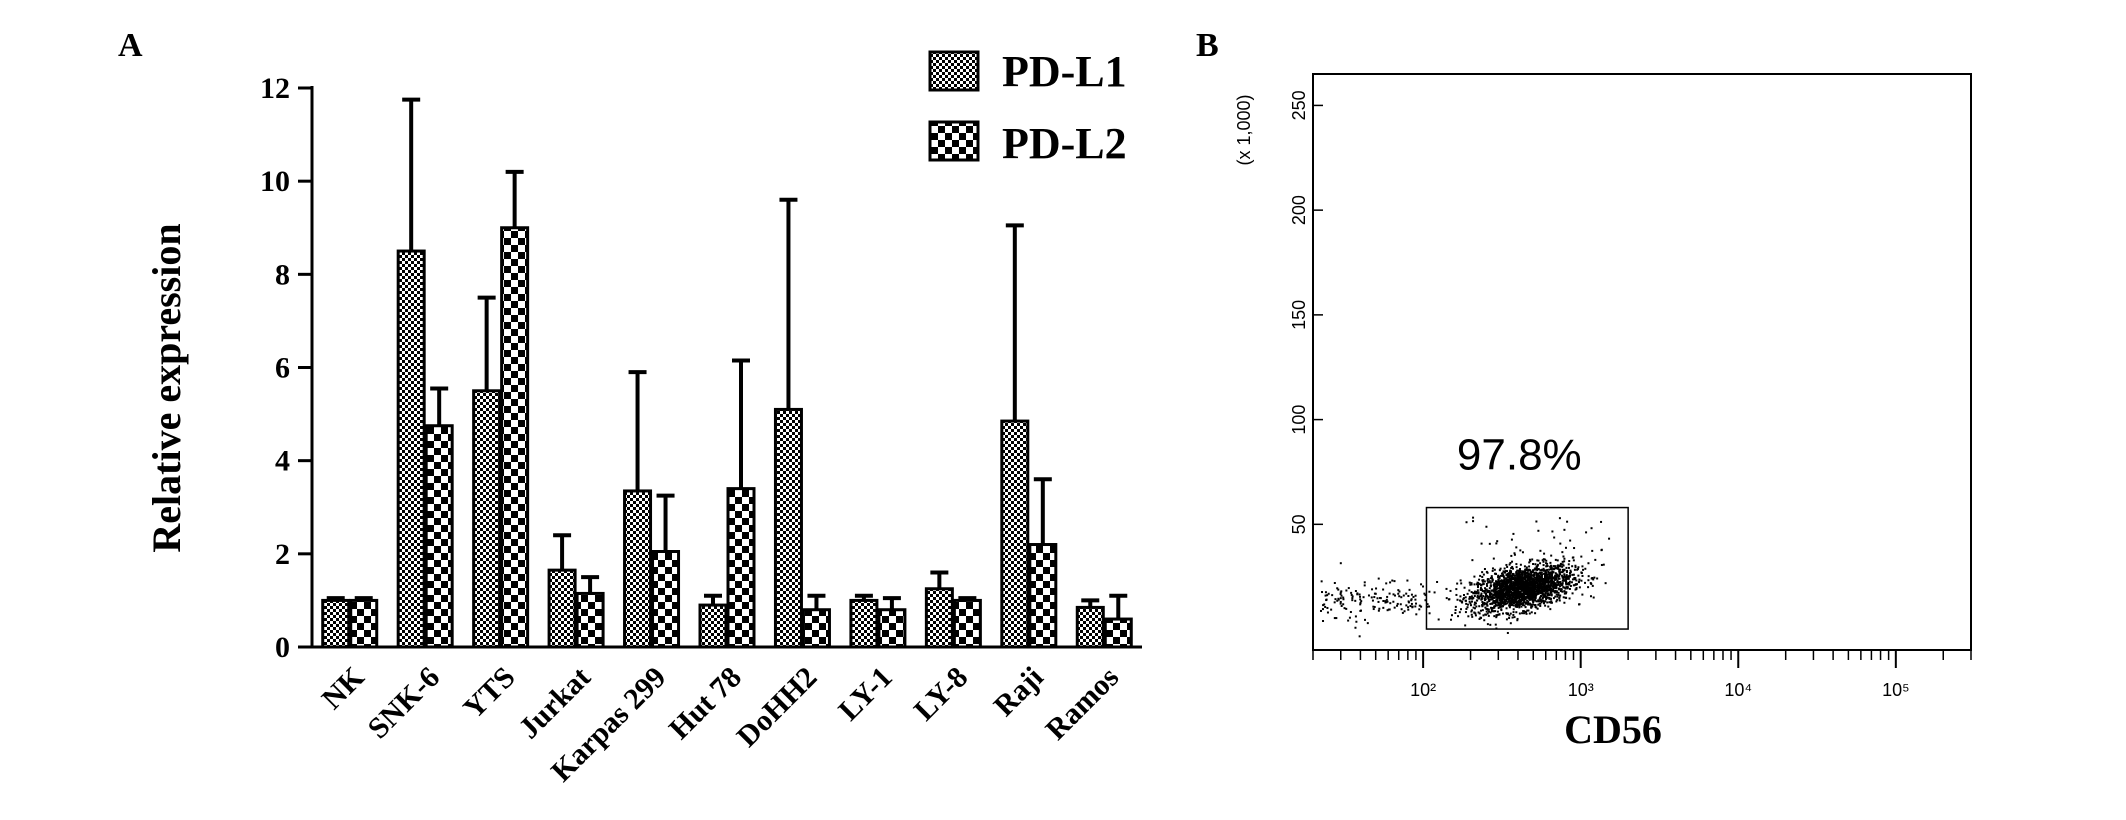 The width and height of the screenshot is (2126, 820). Describe the element at coordinates (1306, 312) in the screenshot. I see `scatter-y-ticks: 50 100 150 200 250` at that location.